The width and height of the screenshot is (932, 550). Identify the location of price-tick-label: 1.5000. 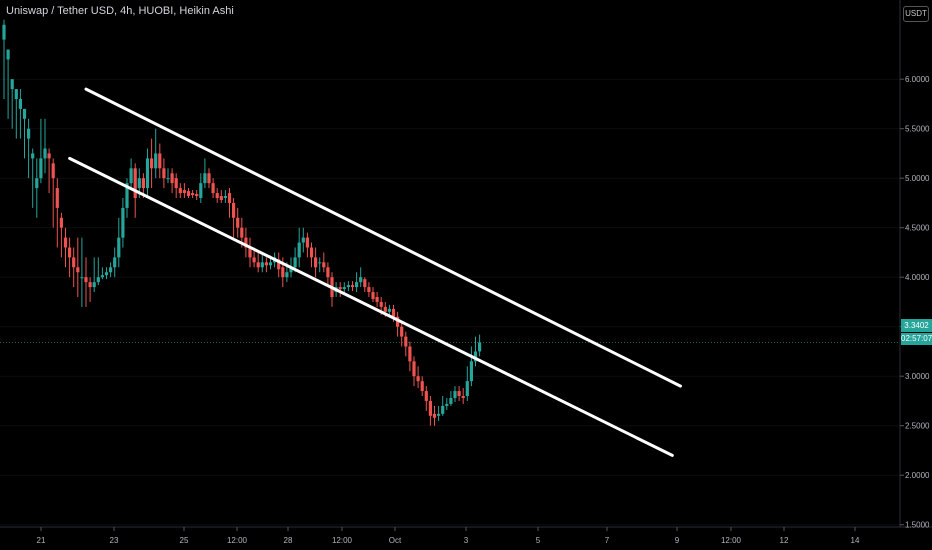
(917, 525).